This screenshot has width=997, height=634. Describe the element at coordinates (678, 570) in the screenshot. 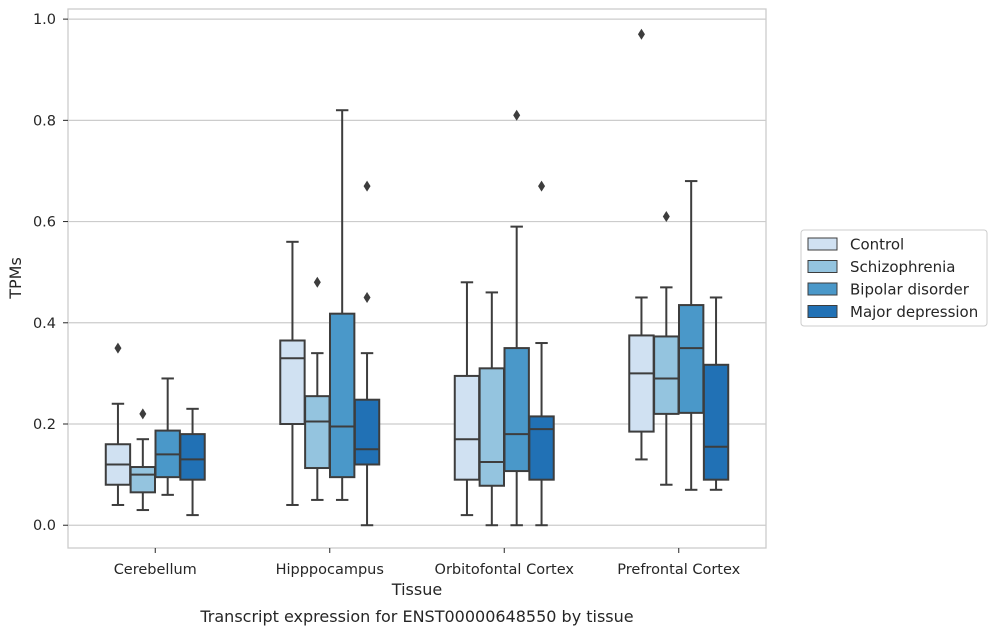

I see `x-tick-label: Prefrontal Cortex` at that location.